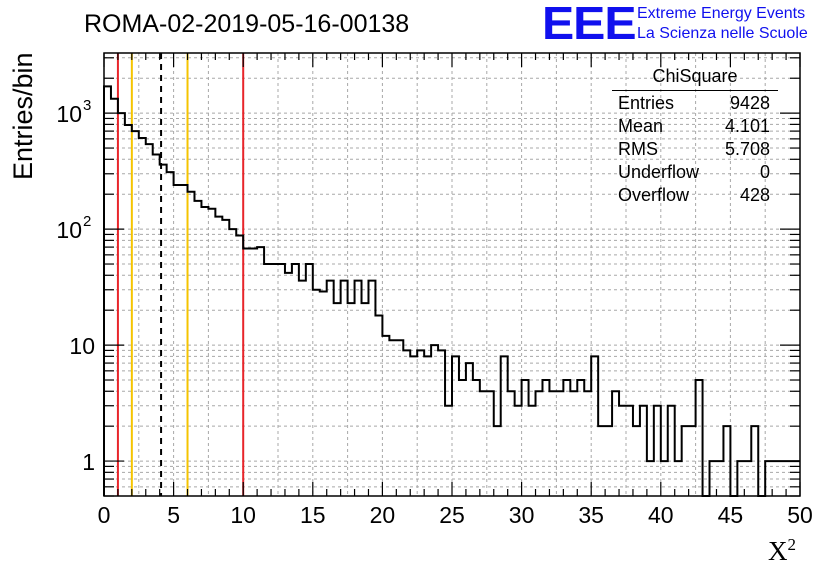  I want to click on x-tick-label: 30, so click(522, 515).